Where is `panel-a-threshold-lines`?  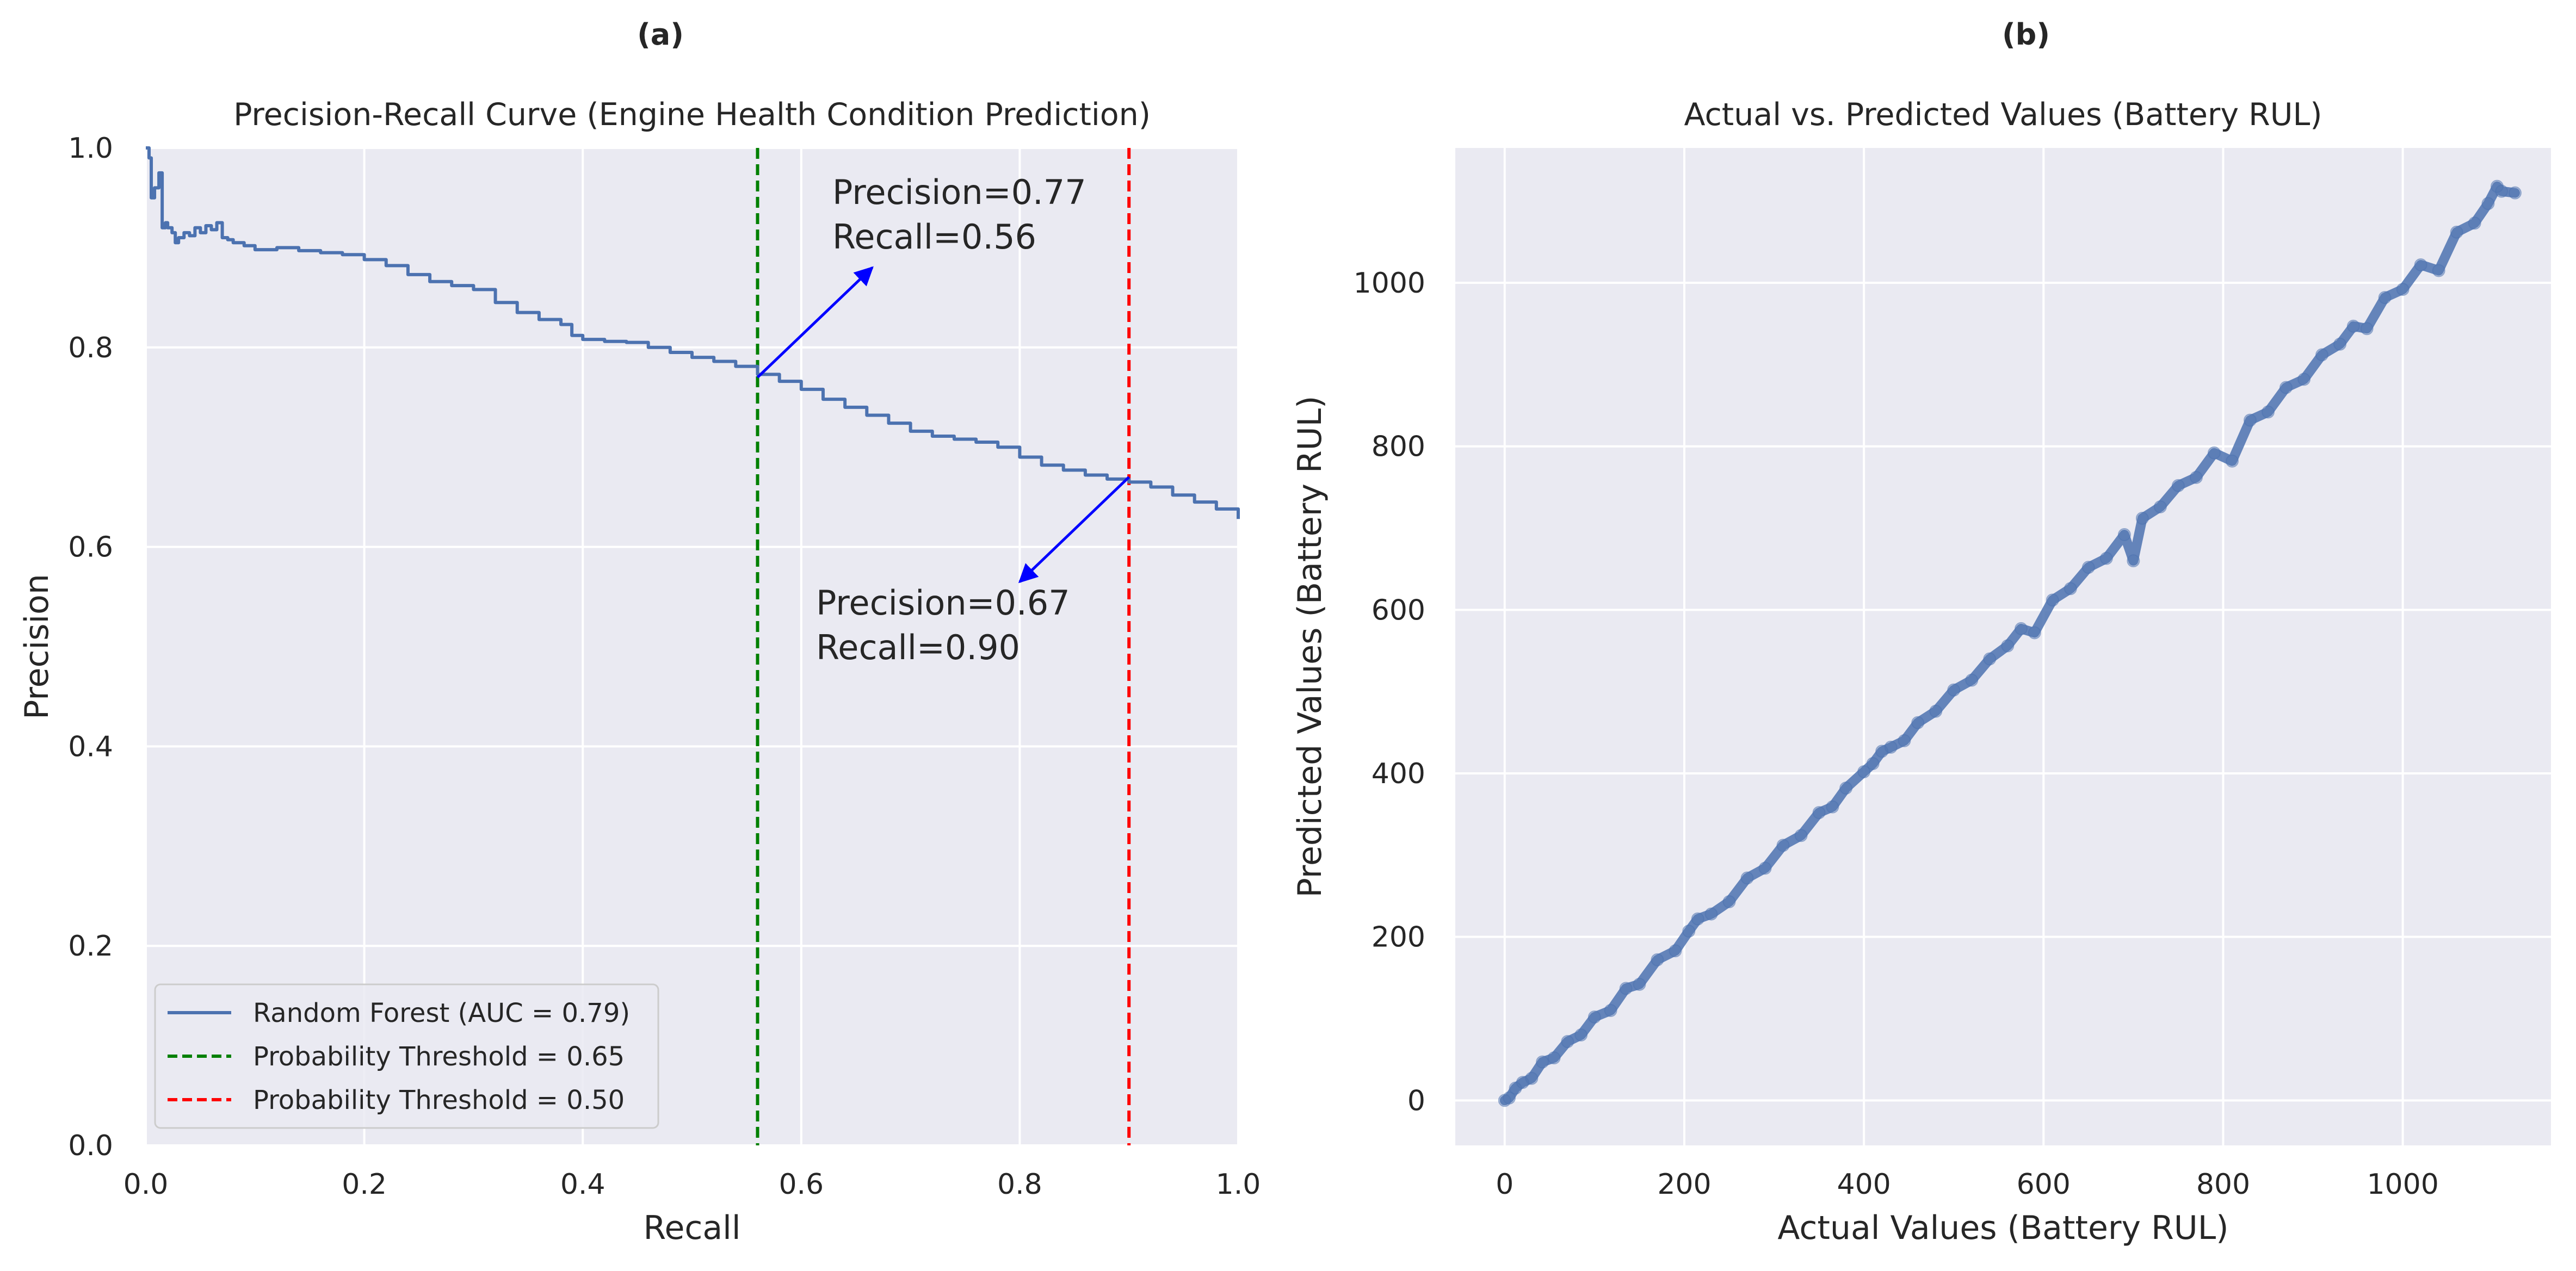 panel-a-threshold-lines is located at coordinates (944, 646).